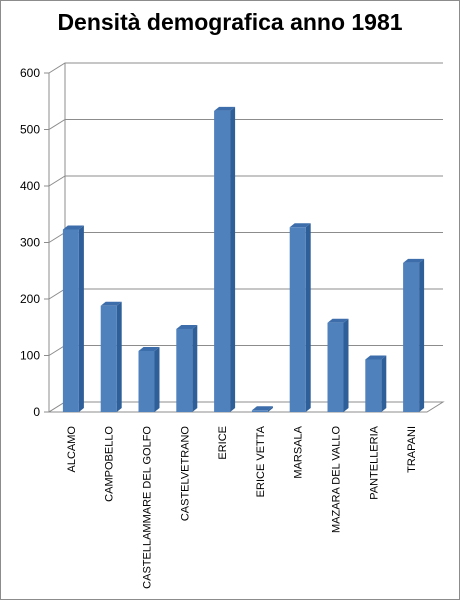  I want to click on x-tick-label: ALCAMO, so click(72, 449).